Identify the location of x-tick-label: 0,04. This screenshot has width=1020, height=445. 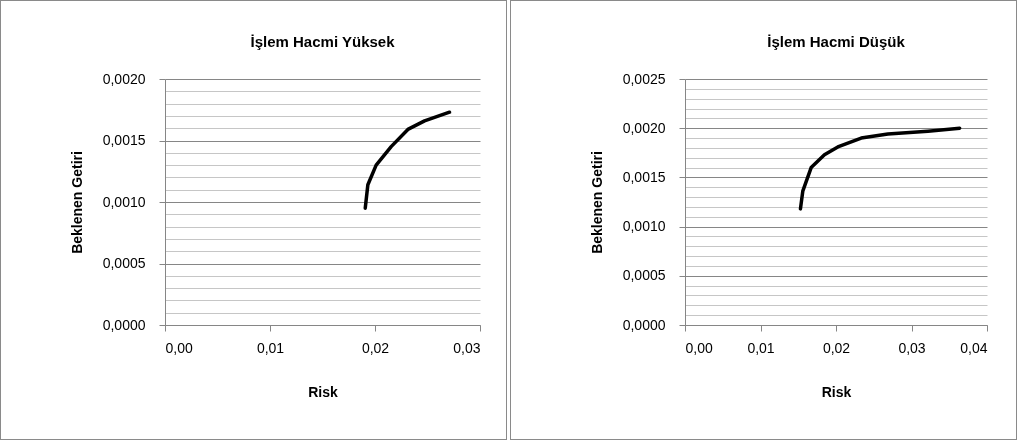
(974, 347).